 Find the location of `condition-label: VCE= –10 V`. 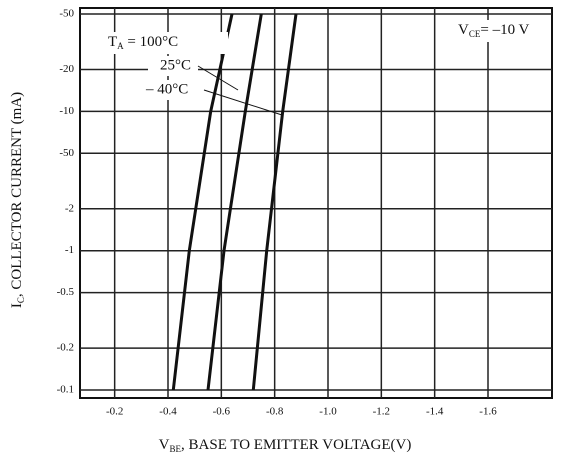

condition-label: VCE= –10 V is located at coordinates (494, 30).